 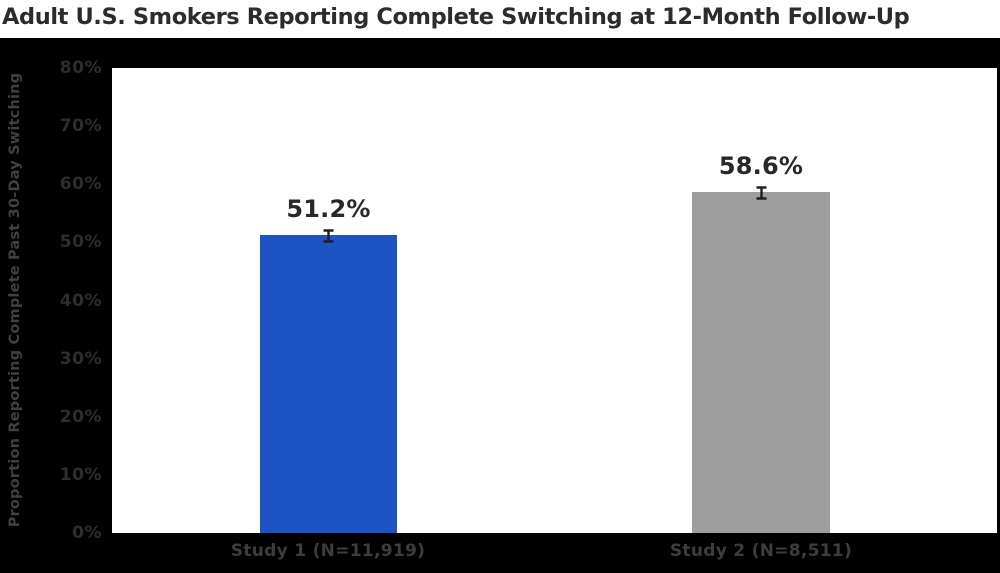 I want to click on y-tick-label-30: 30%, so click(x=80, y=359).